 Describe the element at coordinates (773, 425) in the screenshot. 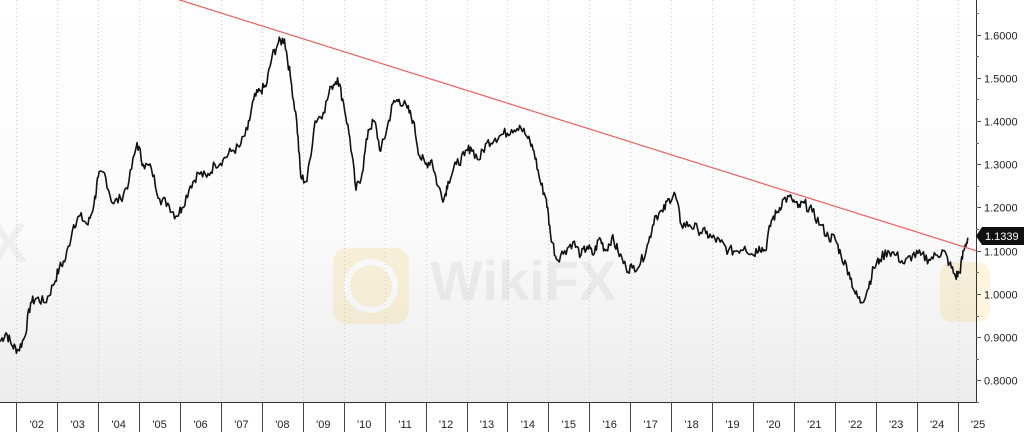

I see `x-tick-label: '20` at that location.